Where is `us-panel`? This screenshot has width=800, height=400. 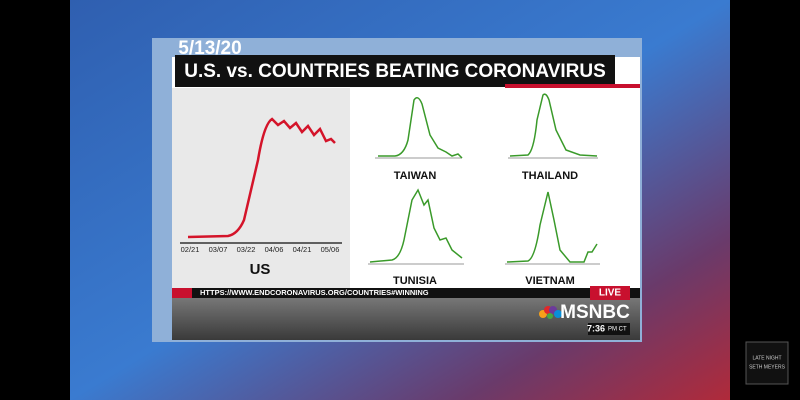
us-panel is located at coordinates (261, 188).